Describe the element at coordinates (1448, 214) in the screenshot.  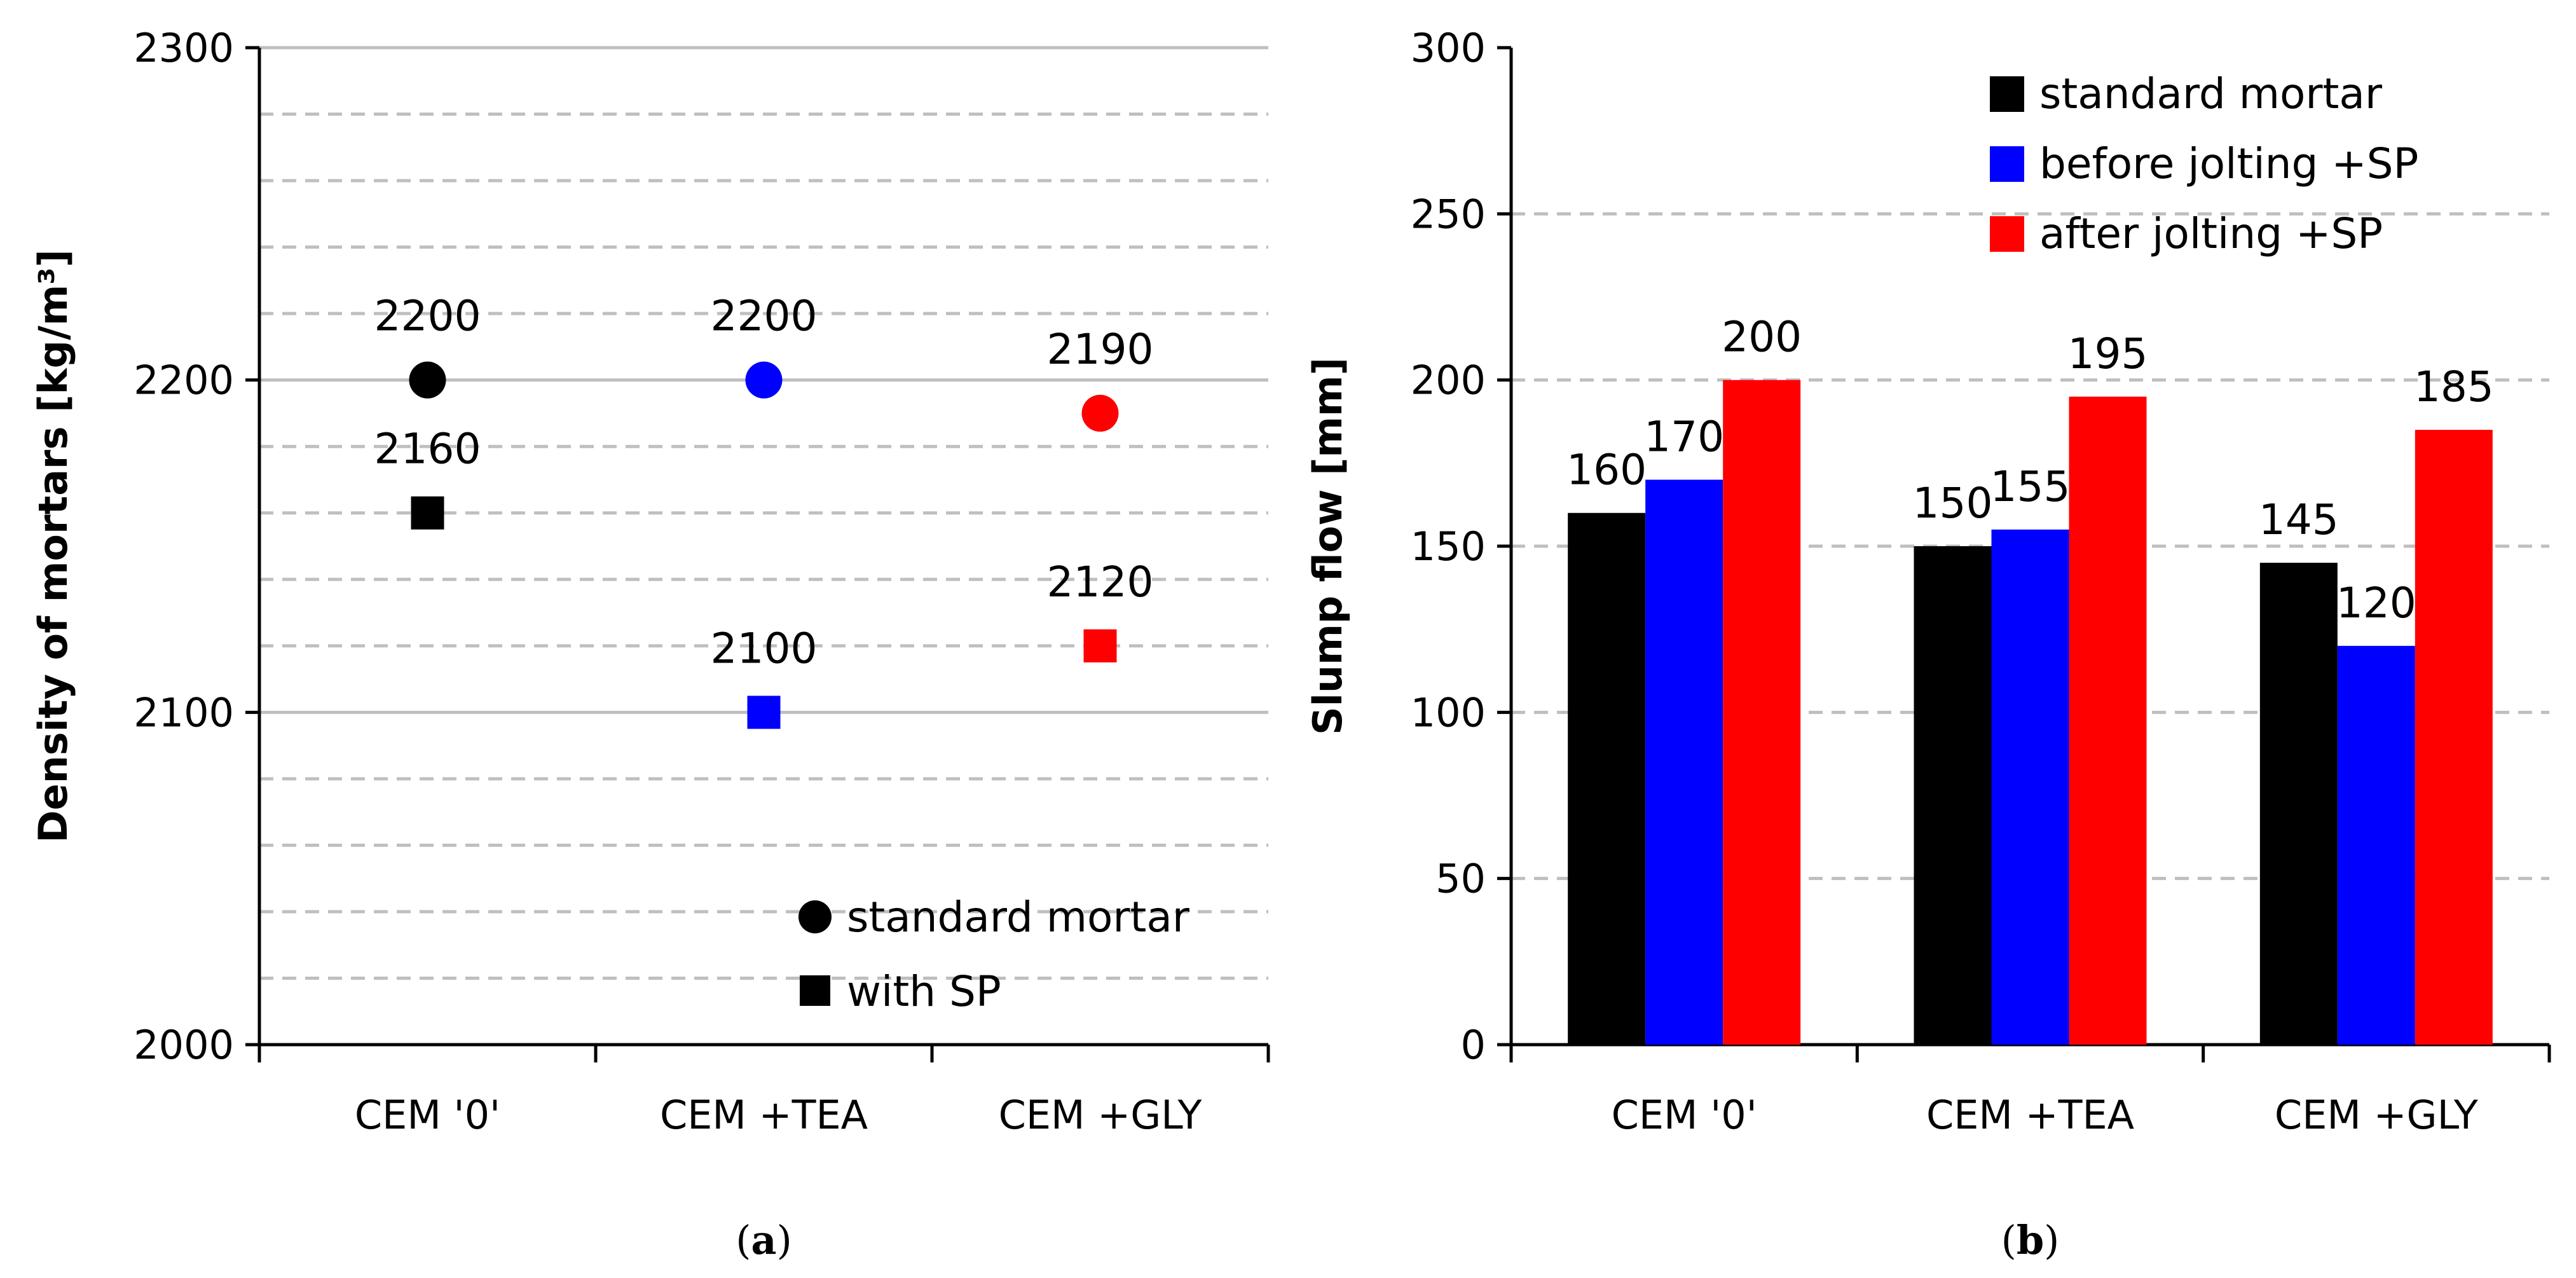
I see `y-tick-label: 250` at that location.